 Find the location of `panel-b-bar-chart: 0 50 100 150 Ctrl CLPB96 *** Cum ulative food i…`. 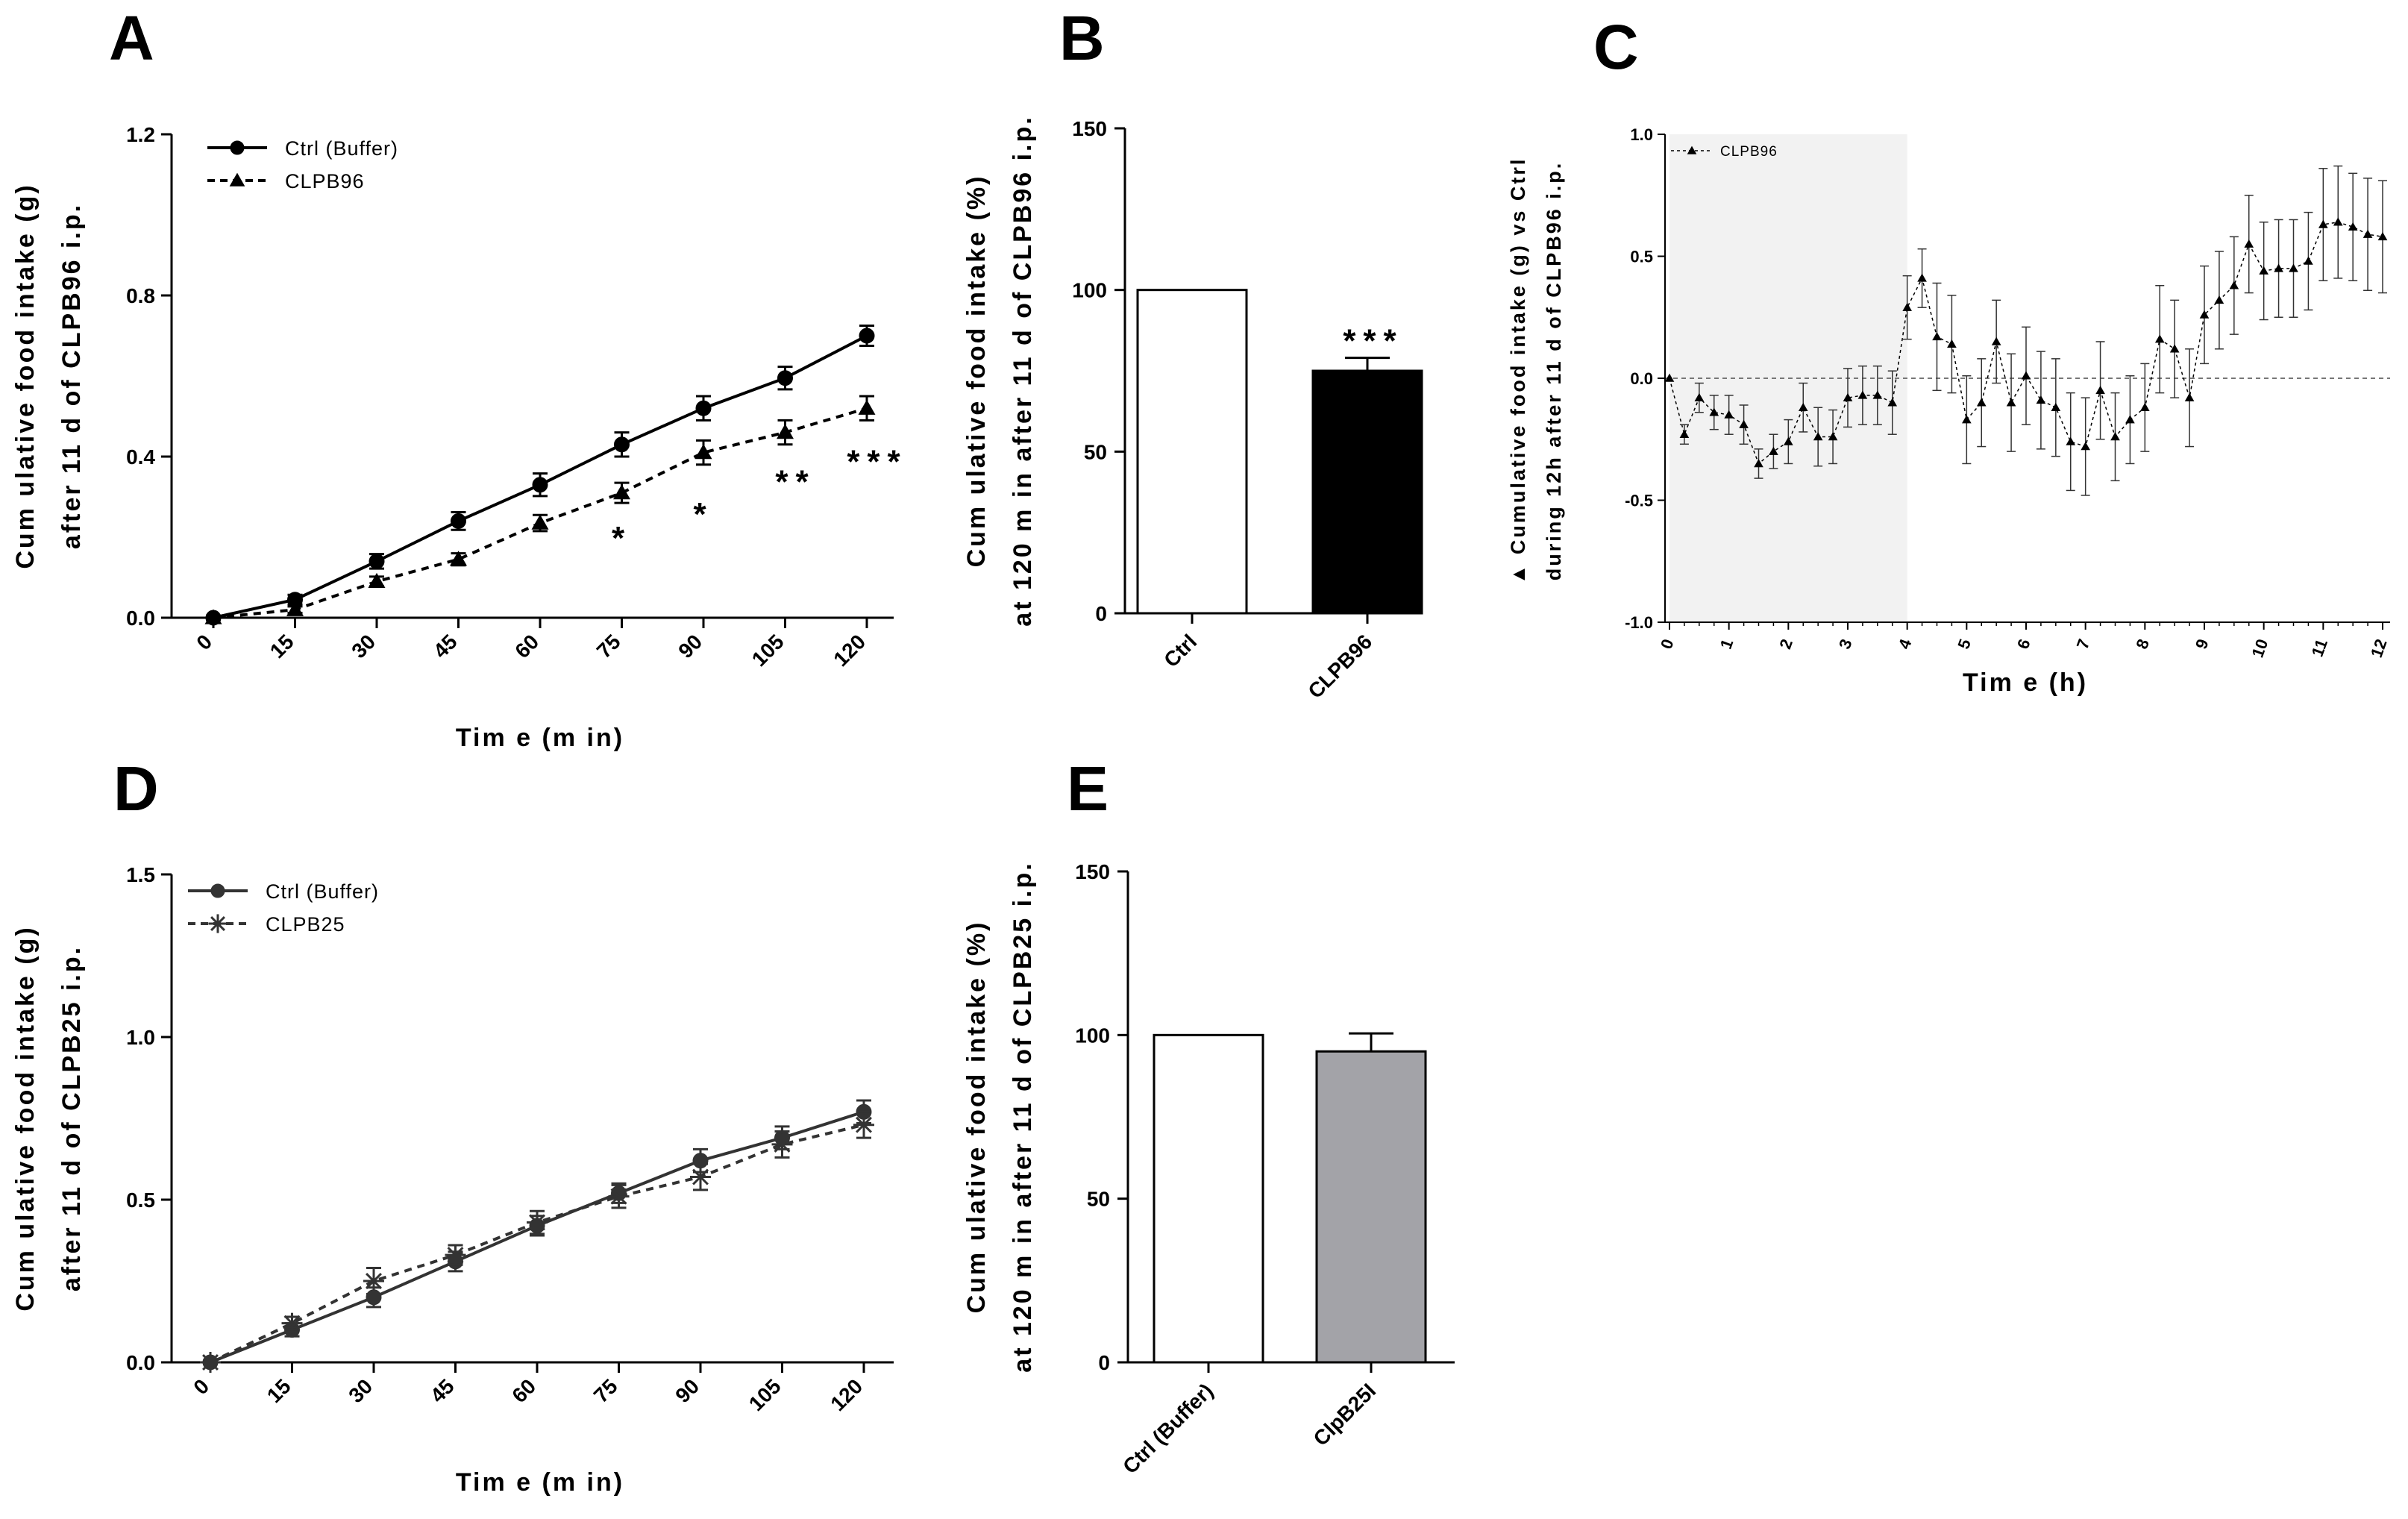

panel-b-bar-chart: 0 50 100 150 Ctrl CLPB96 *** Cum ulative food i… is located at coordinates (1192, 409).